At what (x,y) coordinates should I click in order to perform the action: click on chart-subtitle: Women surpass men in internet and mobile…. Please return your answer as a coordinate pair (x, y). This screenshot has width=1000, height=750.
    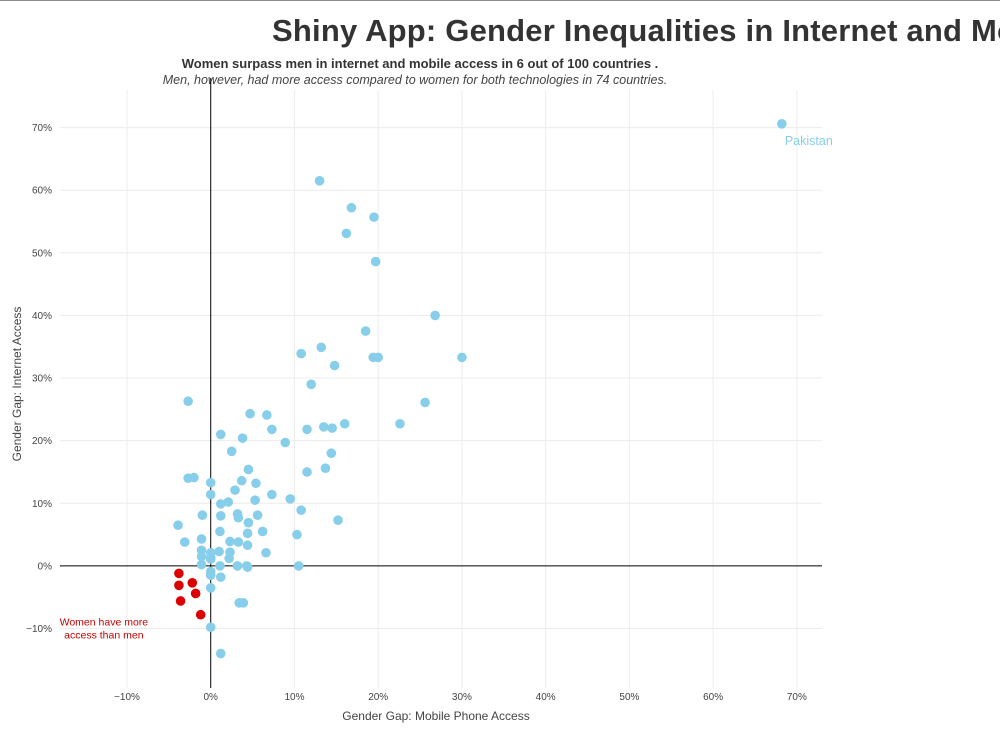
    Looking at the image, I should click on (420, 63).